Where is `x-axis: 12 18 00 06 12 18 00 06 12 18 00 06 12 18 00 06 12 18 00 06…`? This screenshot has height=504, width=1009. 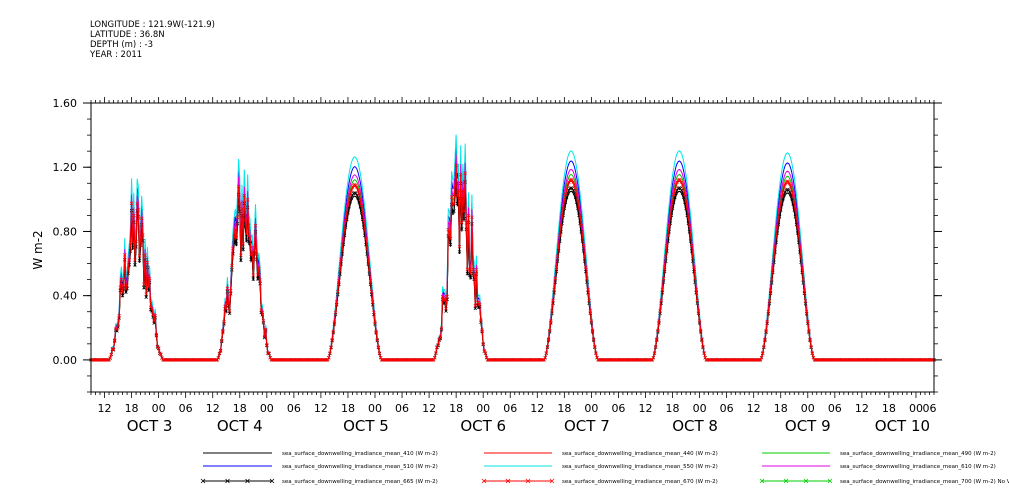 x-axis: 12 18 00 06 12 18 00 06 12 18 00 06 12 18 00 06 12 18 00 06… is located at coordinates (517, 418).